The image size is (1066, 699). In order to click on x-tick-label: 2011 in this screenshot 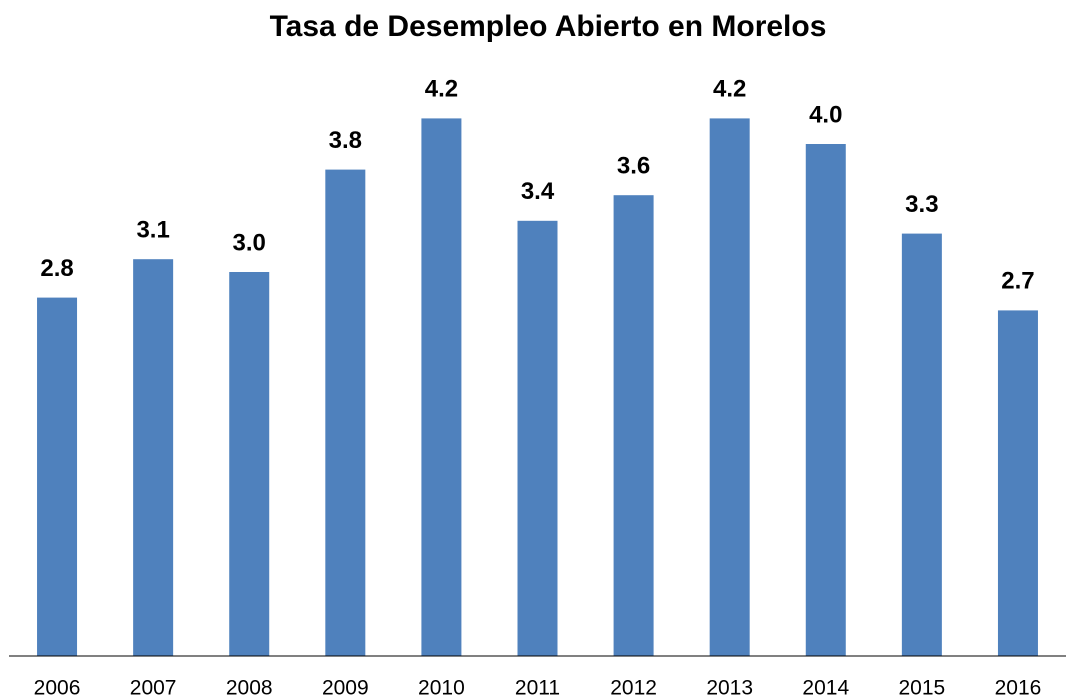, I will do `click(537, 688)`.